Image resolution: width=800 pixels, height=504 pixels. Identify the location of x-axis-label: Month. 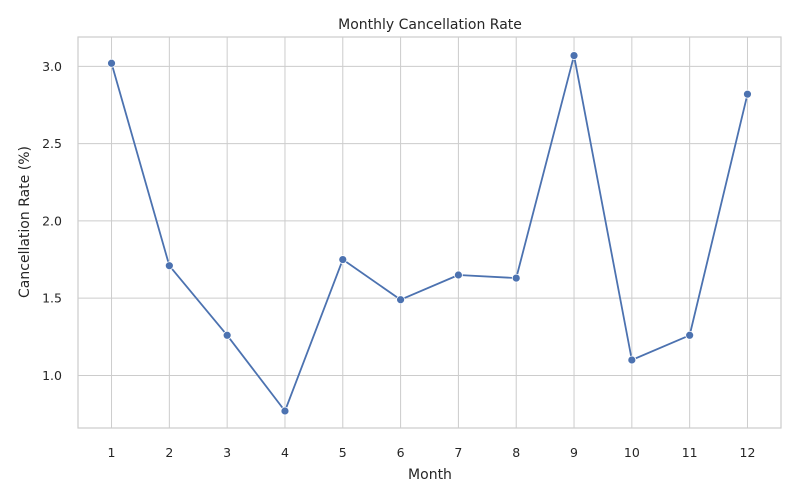
(430, 475).